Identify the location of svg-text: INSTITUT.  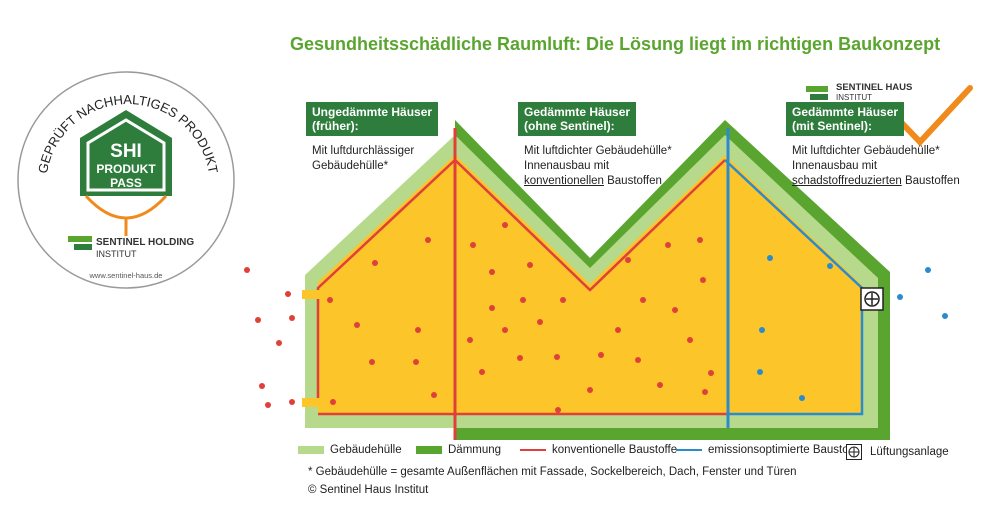
(116, 254).